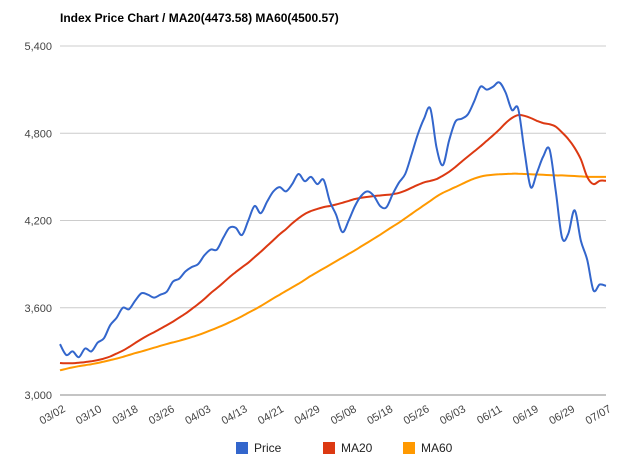 This screenshot has width=636, height=468. What do you see at coordinates (89, 415) in the screenshot?
I see `x-tick-label: 03/10` at bounding box center [89, 415].